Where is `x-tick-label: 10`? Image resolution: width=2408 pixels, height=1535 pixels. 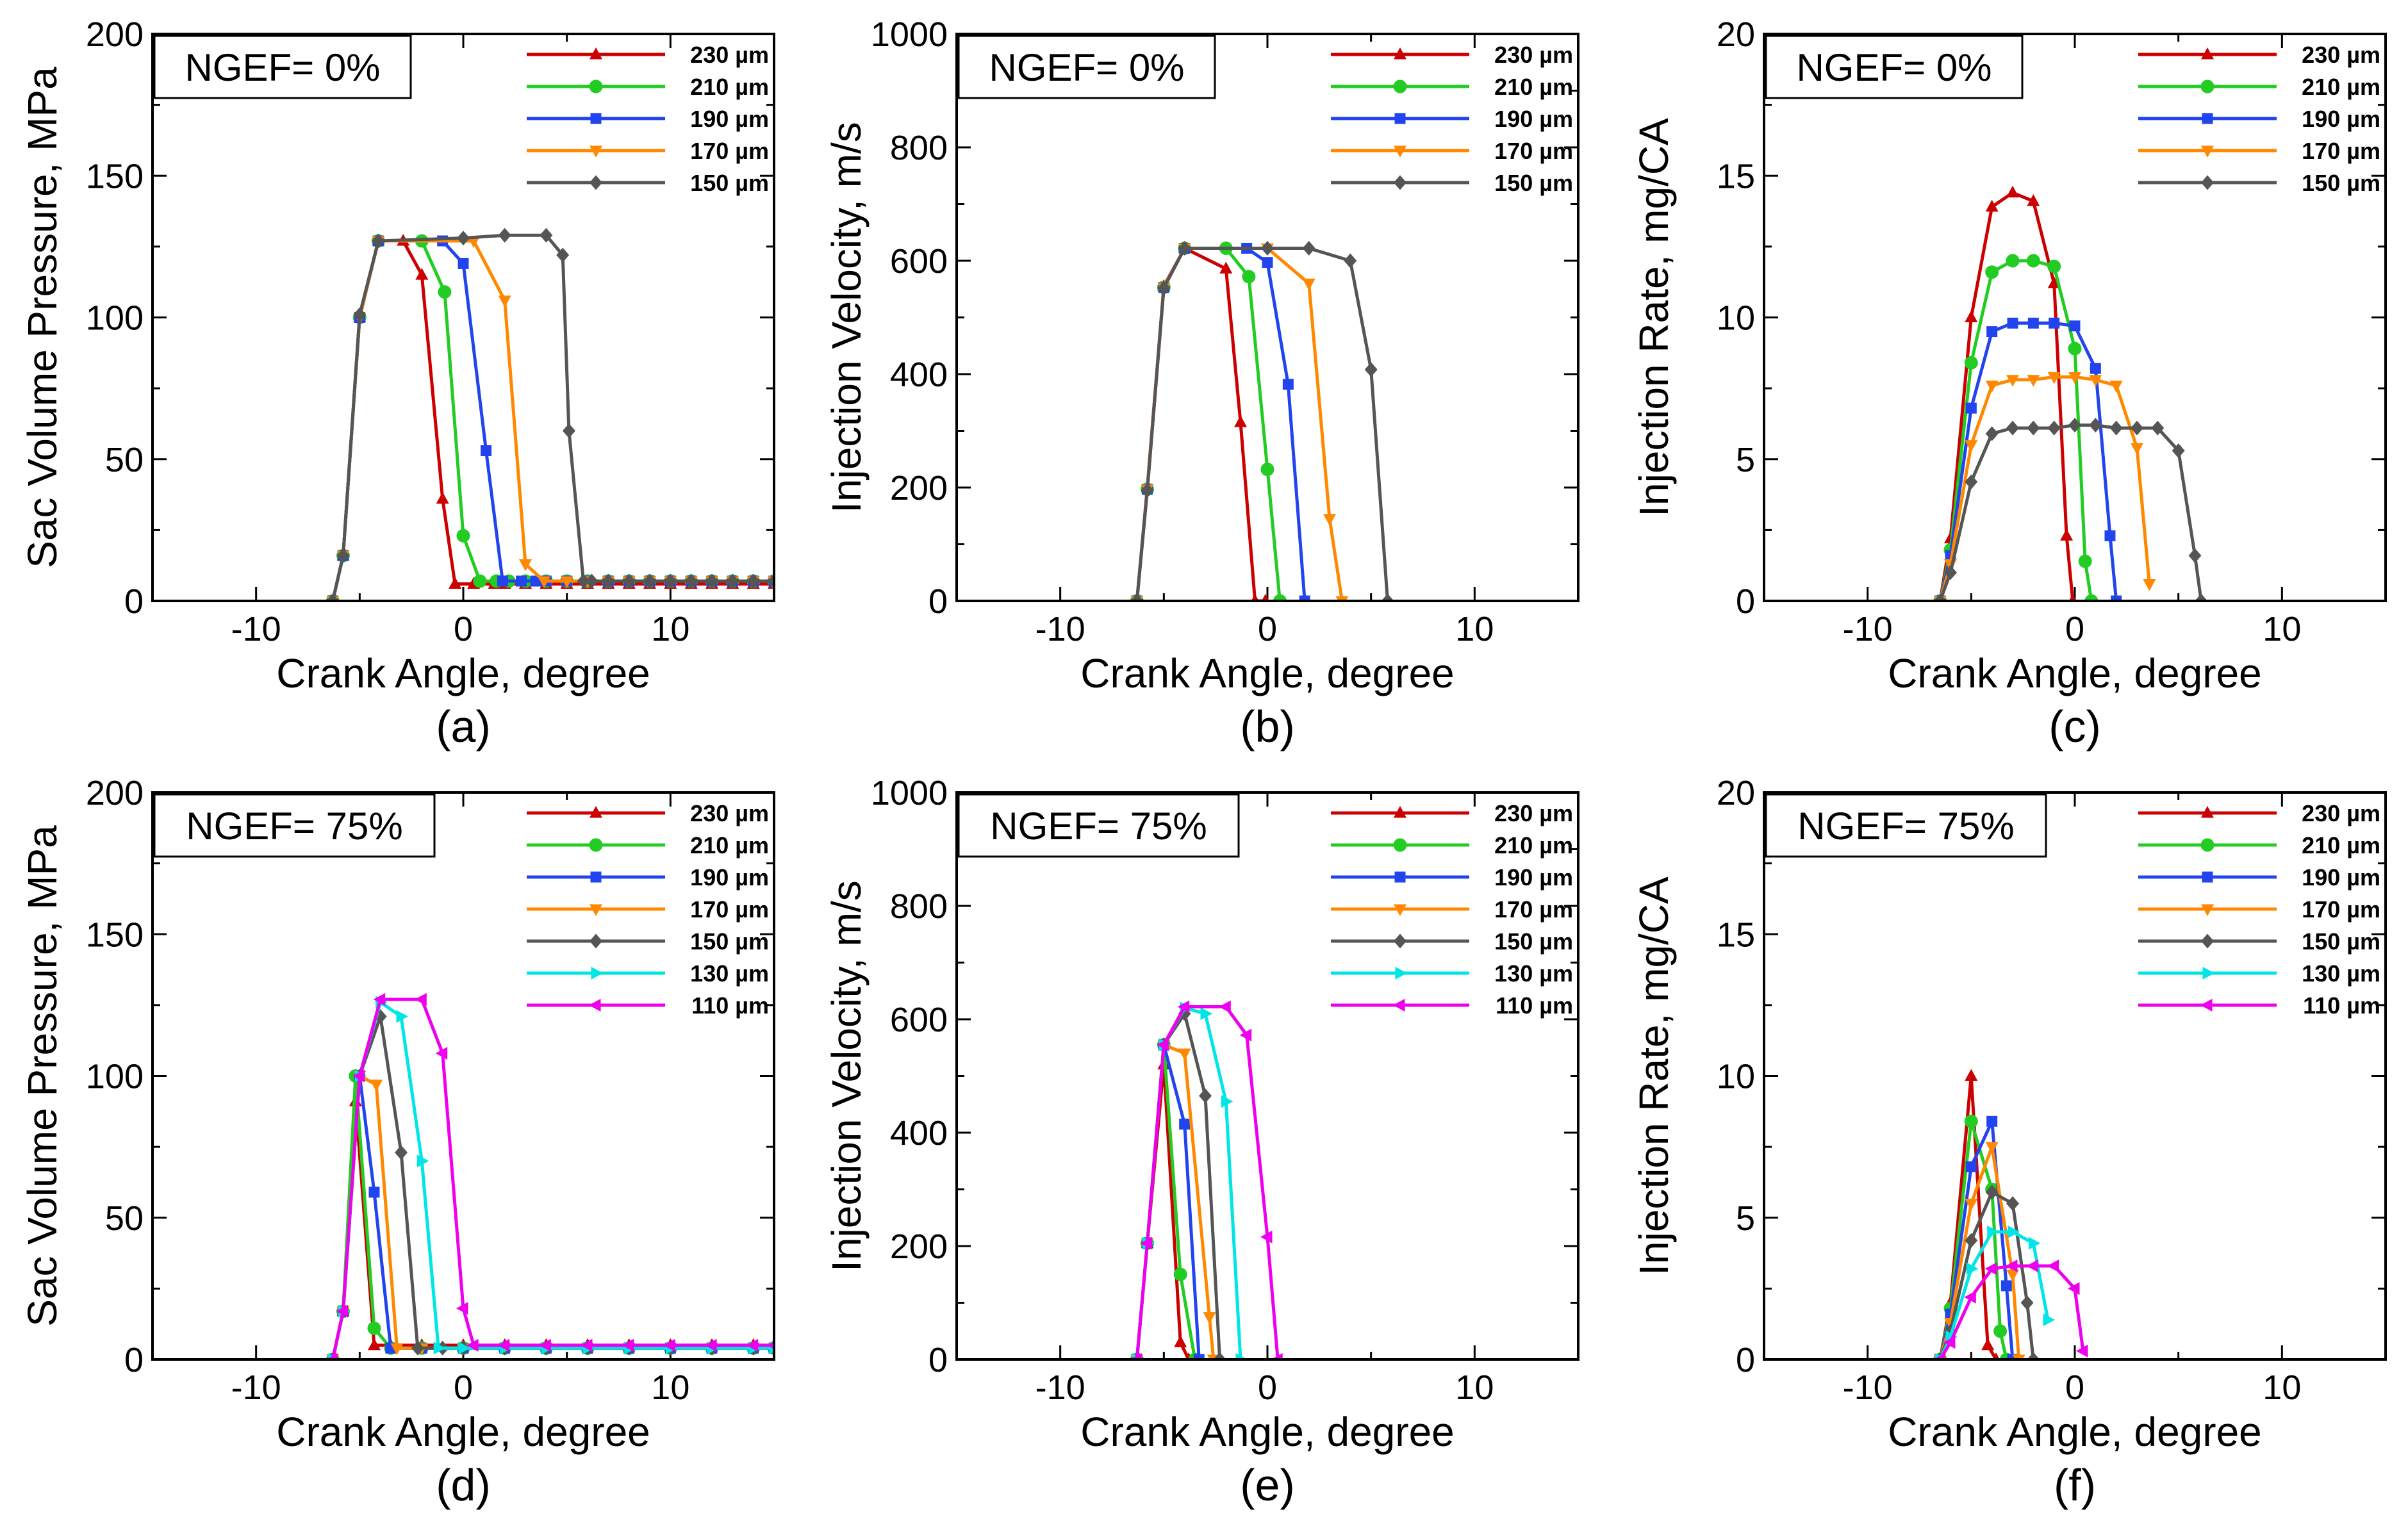 x-tick-label: 10 is located at coordinates (2282, 1388).